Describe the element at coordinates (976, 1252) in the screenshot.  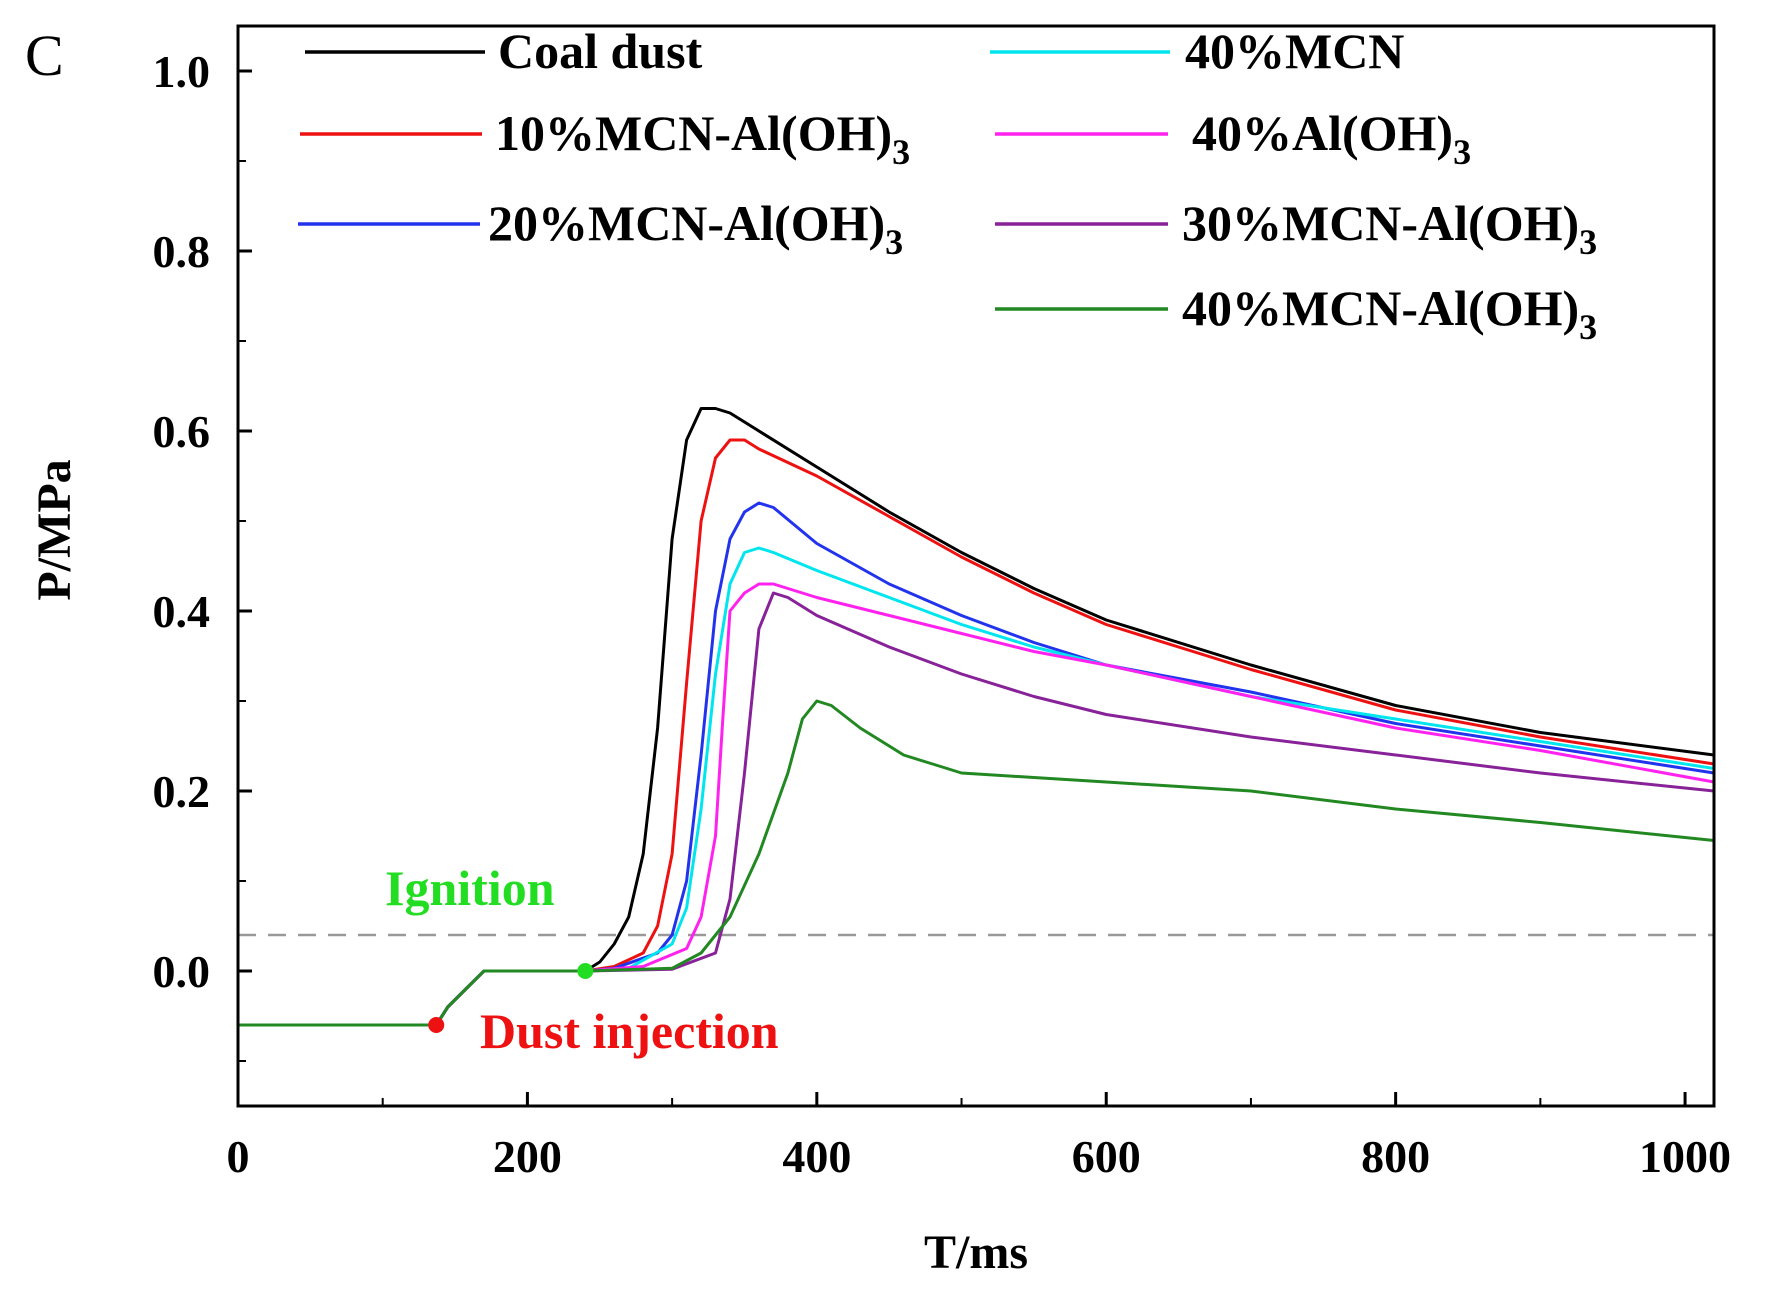
I see `x-axis-label: T/ms` at that location.